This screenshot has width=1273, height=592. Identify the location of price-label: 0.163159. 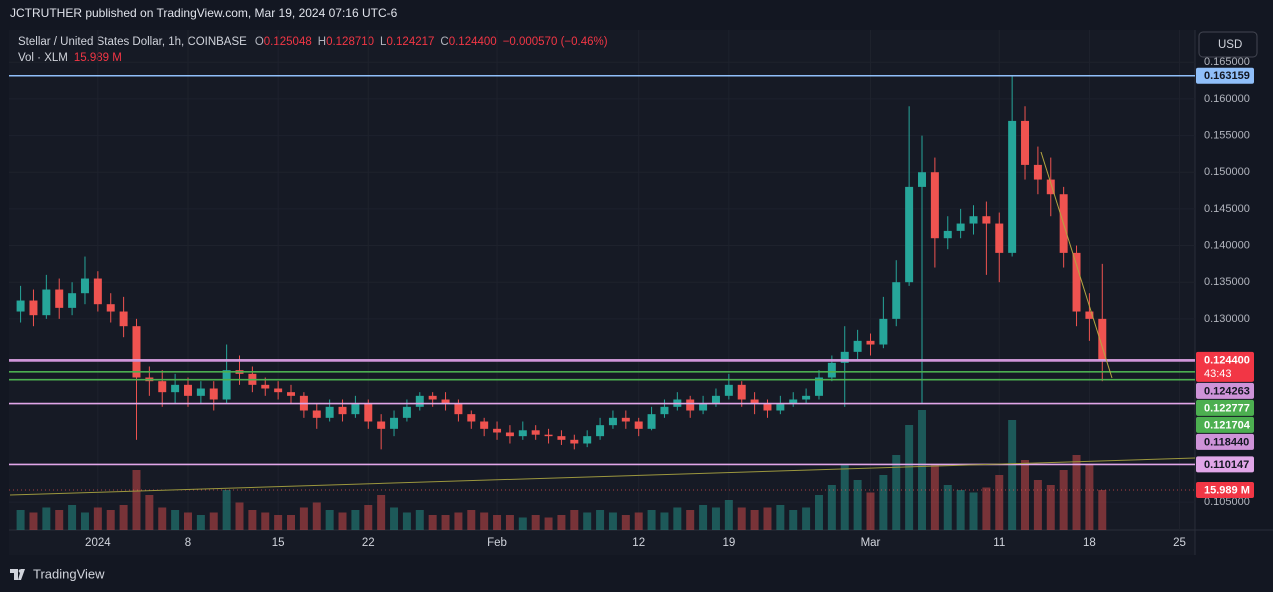
(1227, 76).